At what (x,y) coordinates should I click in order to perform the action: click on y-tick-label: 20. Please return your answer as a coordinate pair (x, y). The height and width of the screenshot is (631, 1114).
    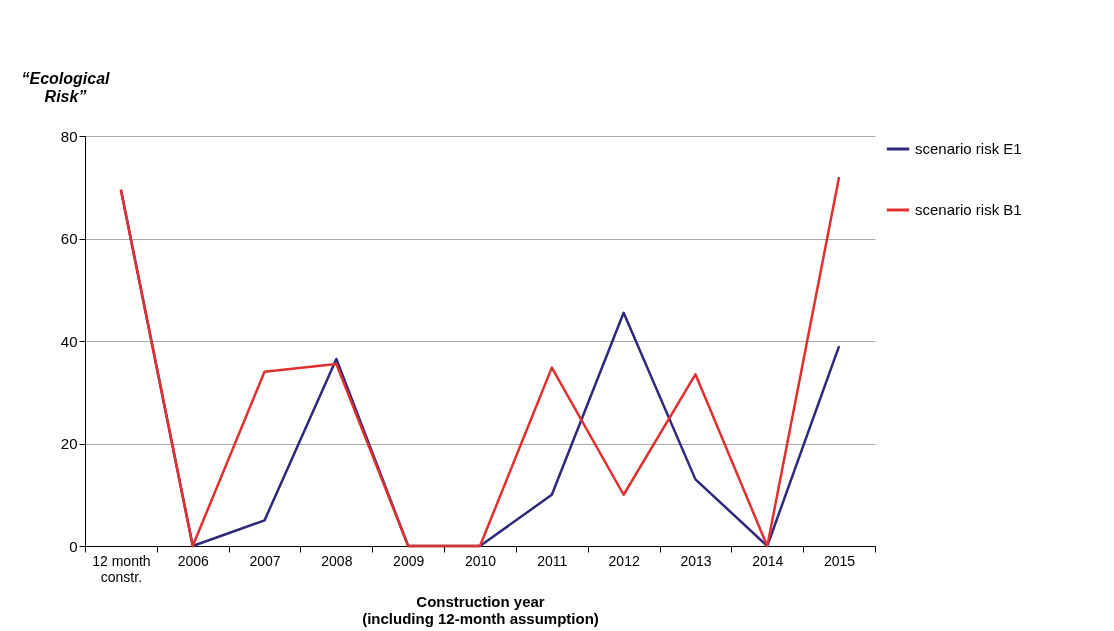
    Looking at the image, I should click on (69, 443).